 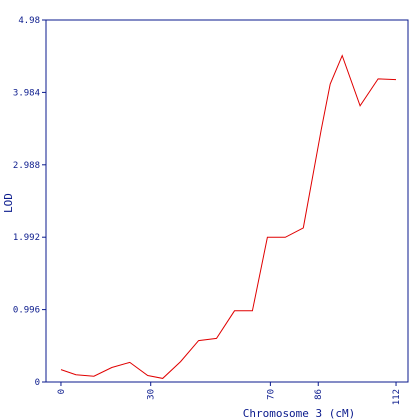 I want to click on y-tick-label: 0.996, so click(x=26, y=311).